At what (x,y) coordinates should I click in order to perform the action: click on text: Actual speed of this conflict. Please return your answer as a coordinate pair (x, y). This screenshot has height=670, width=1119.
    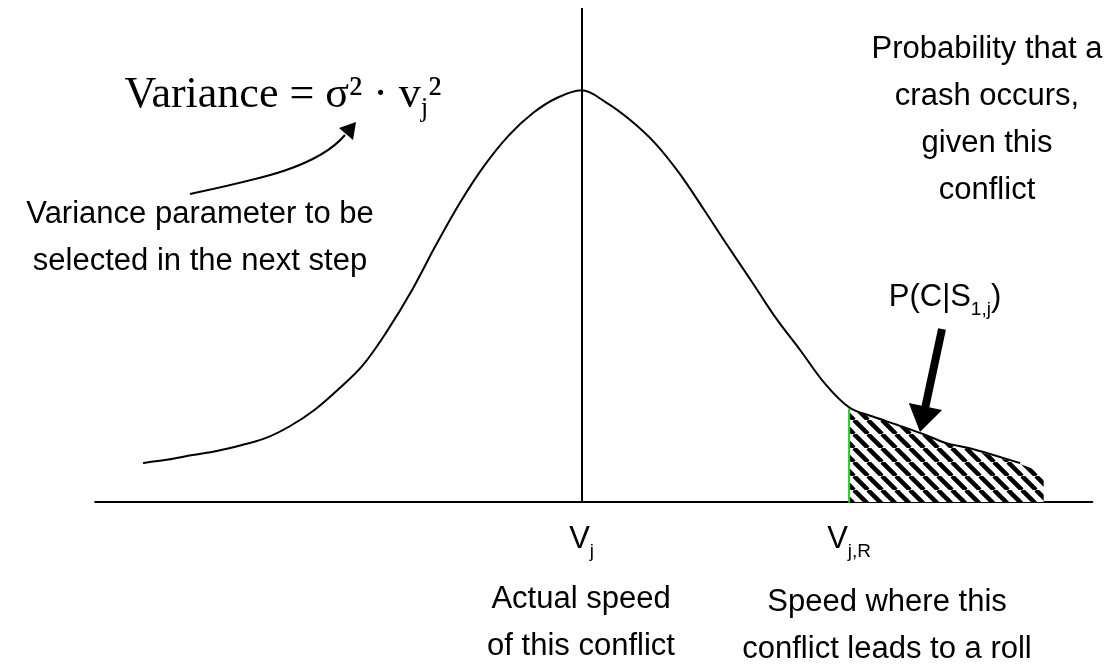
    Looking at the image, I should click on (581, 621).